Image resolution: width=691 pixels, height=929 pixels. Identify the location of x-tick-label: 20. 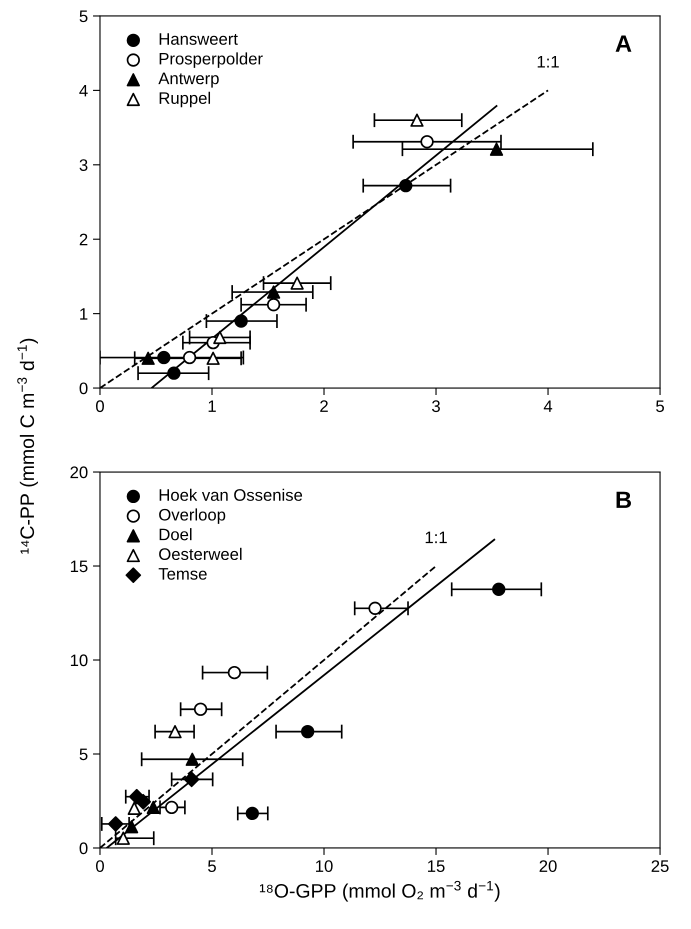
(548, 866).